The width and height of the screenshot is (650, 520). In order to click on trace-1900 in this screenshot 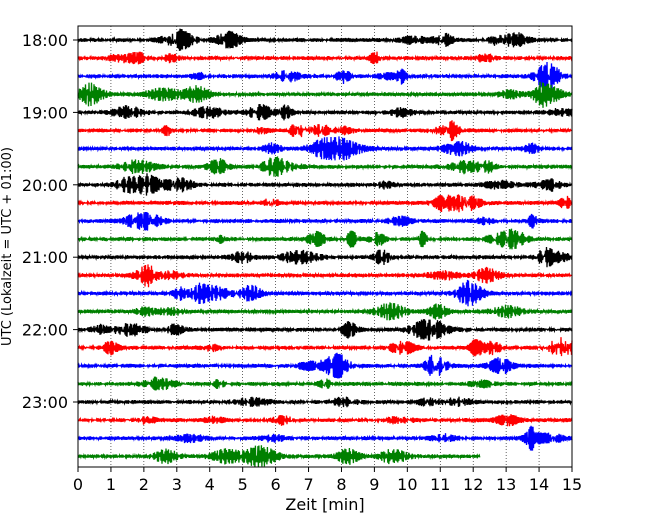, I will do `click(325, 112)`.